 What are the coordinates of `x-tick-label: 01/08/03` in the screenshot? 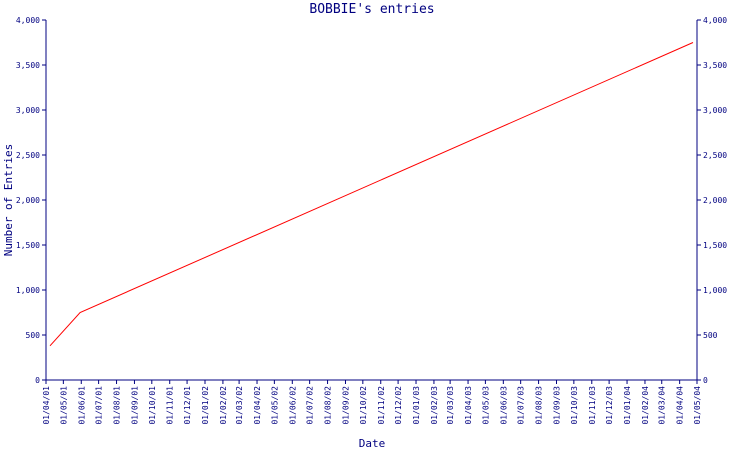 It's located at (539, 405).